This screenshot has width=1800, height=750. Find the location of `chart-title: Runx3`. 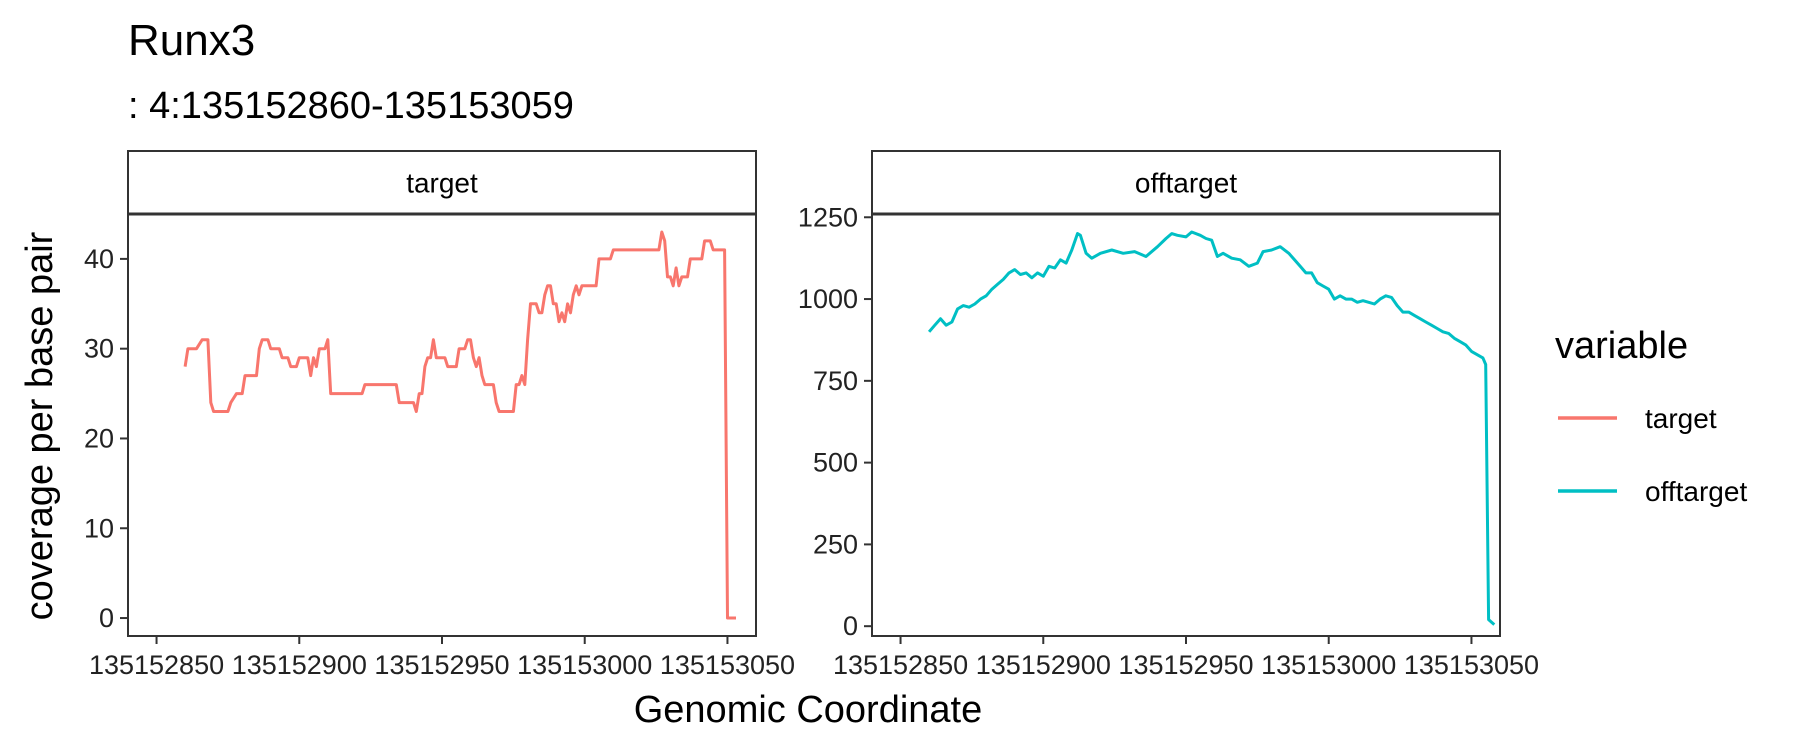

chart-title: Runx3 is located at coordinates (191, 40).